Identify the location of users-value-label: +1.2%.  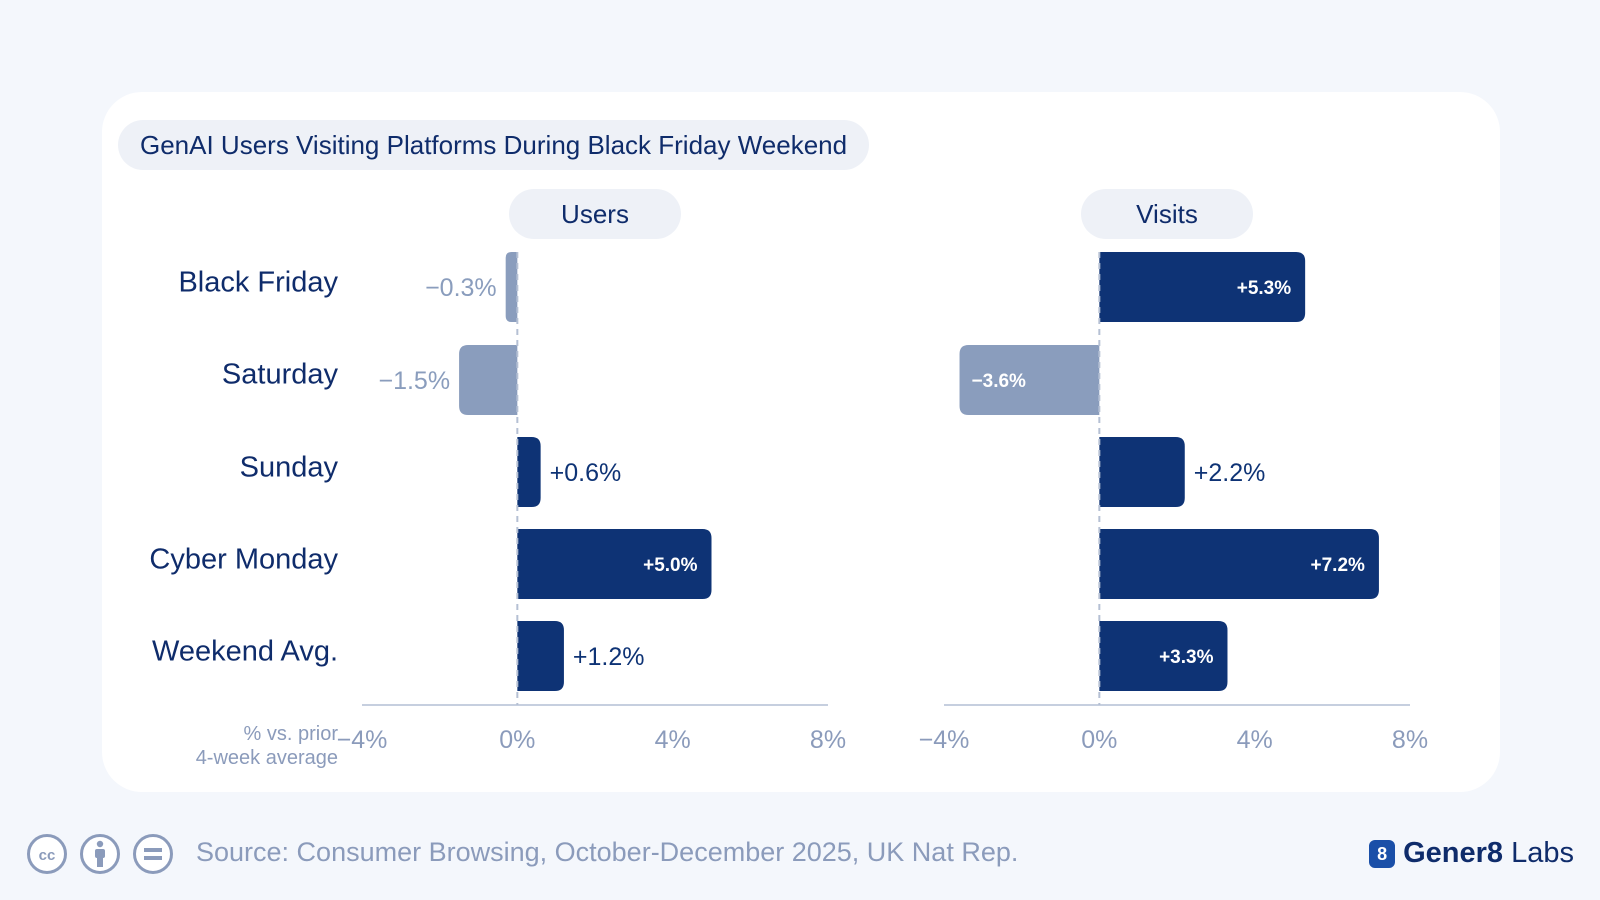
(609, 657).